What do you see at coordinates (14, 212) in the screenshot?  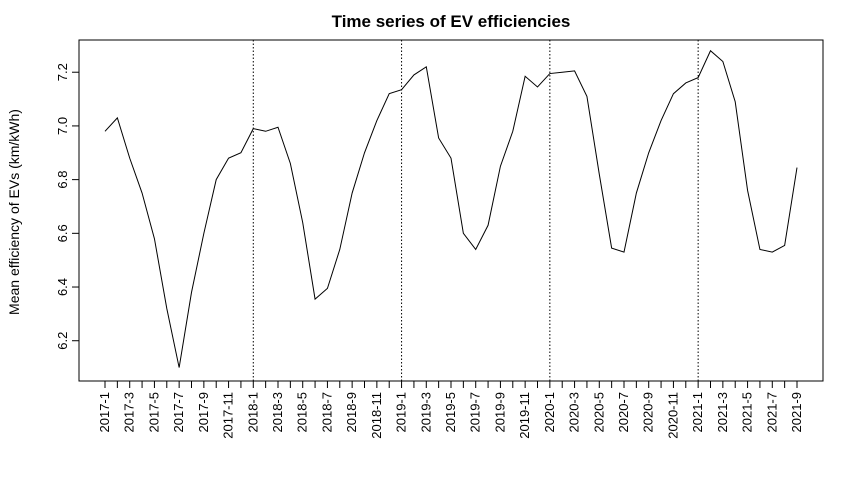 I see `y-axis-label: Mean efficiency of EVs (km/kWh)` at bounding box center [14, 212].